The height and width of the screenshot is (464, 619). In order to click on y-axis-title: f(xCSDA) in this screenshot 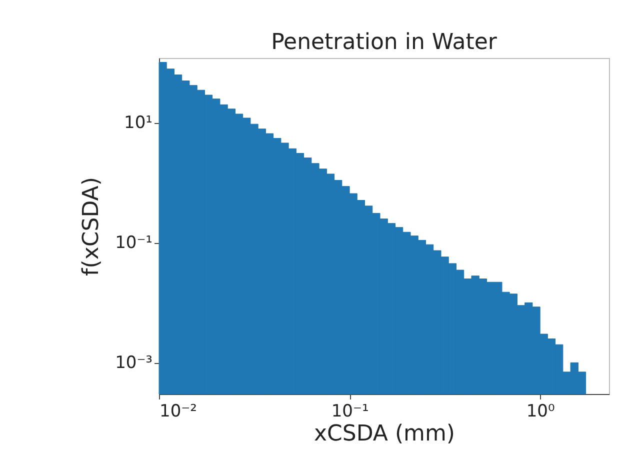, I will do `click(91, 226)`.